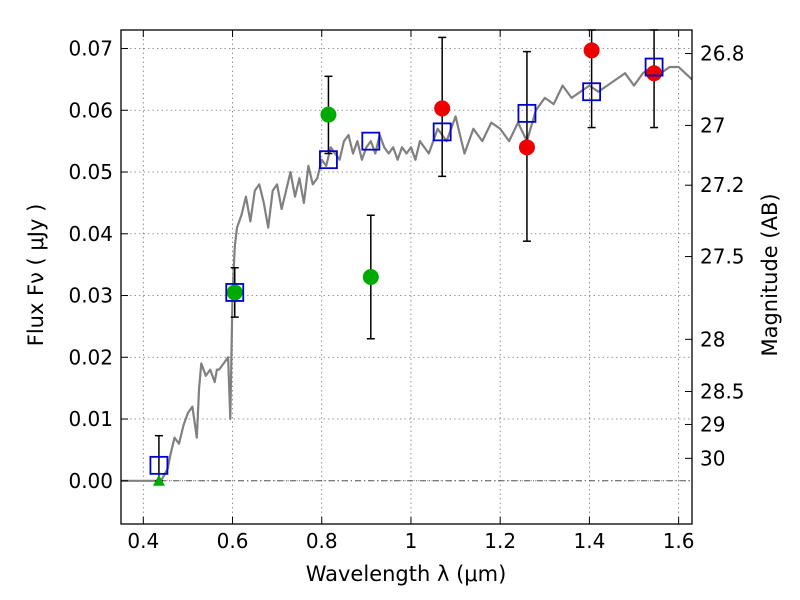 This screenshot has height=600, width=800. I want to click on y-tick-label: 0.07, so click(90, 49).